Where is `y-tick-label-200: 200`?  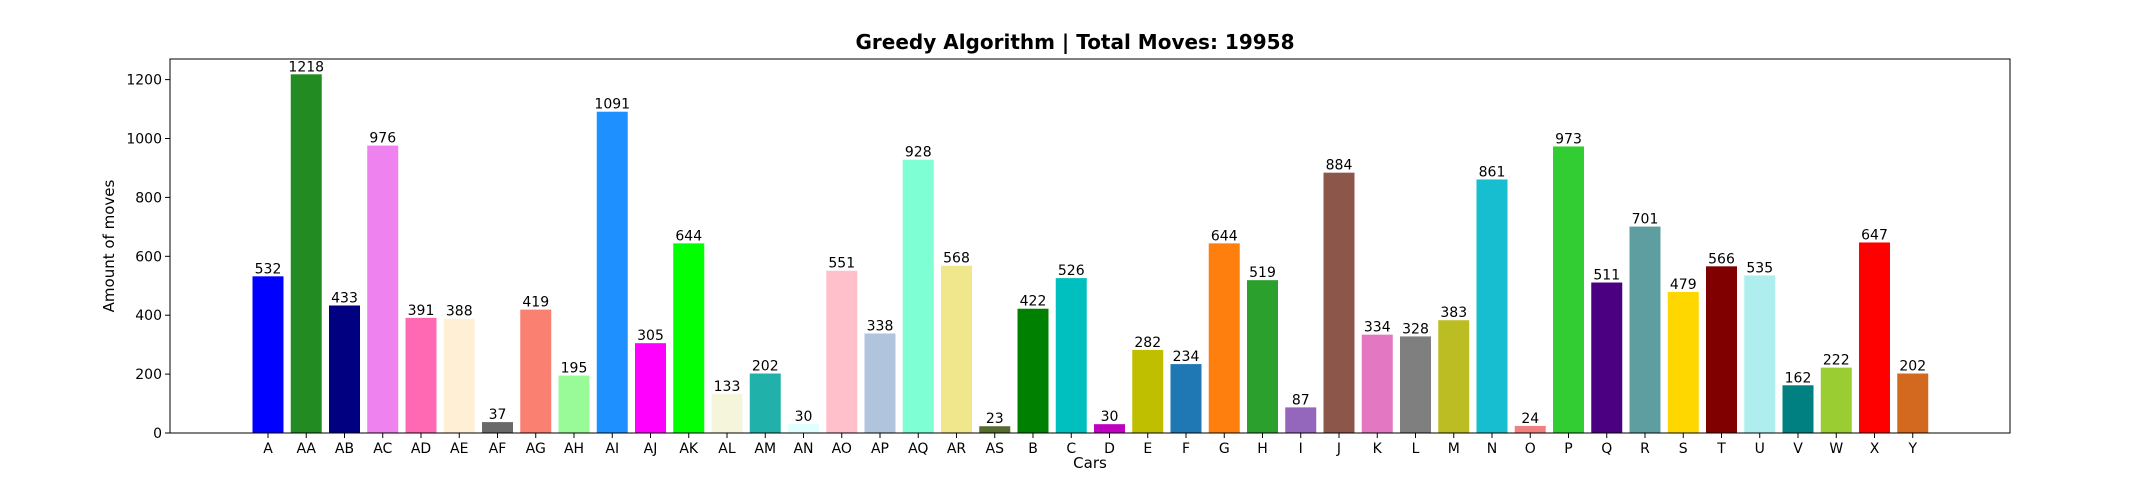
y-tick-label-200: 200 is located at coordinates (148, 375).